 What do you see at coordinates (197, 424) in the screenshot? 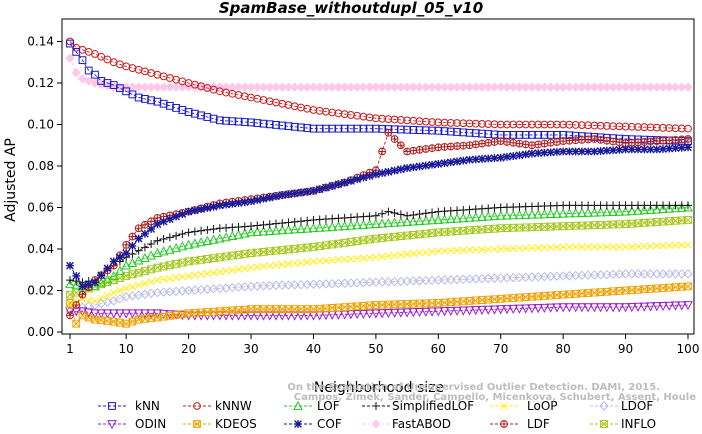
I see `legend-marker-kdeos` at bounding box center [197, 424].